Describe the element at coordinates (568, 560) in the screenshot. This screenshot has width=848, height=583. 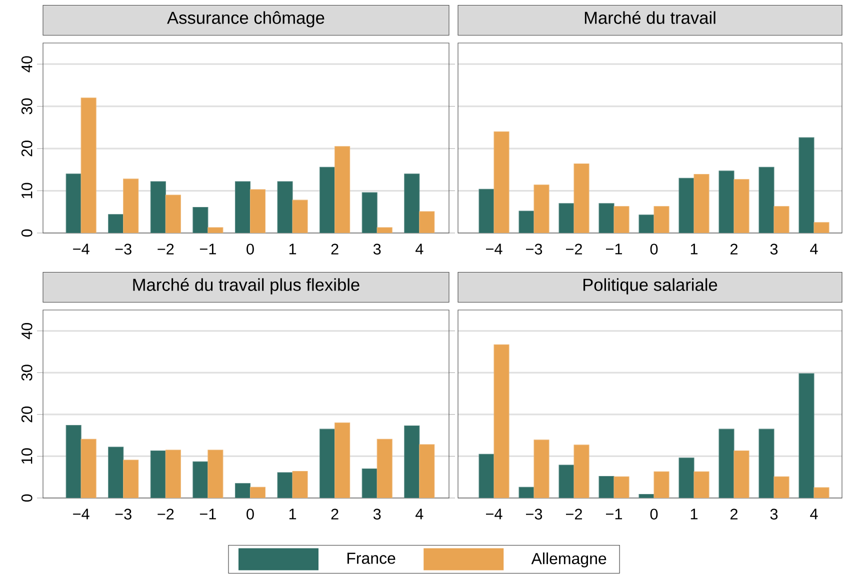
I see `legend-label: Allemagne` at that location.